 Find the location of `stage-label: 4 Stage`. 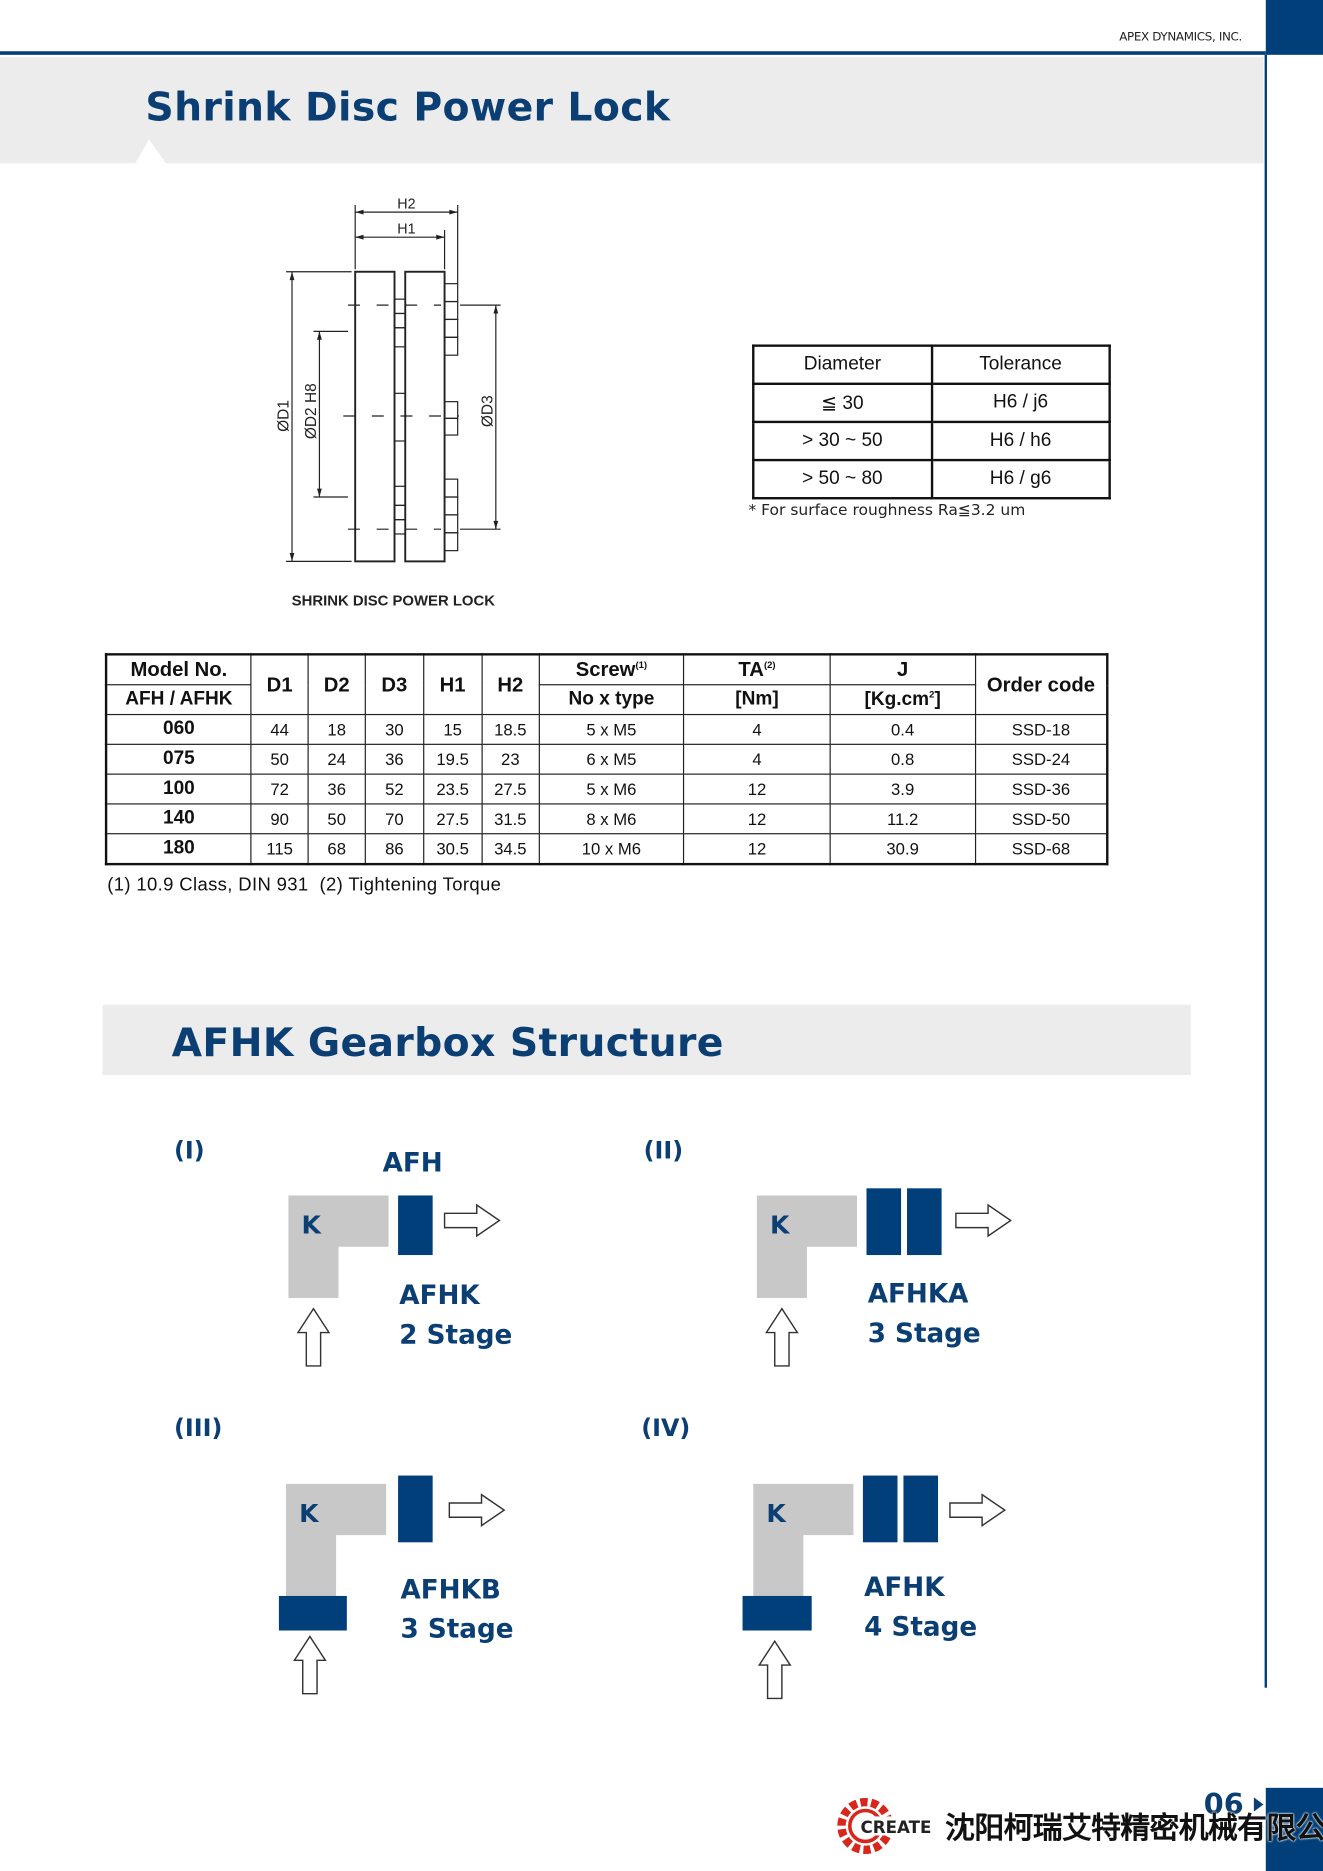

stage-label: 4 Stage is located at coordinates (920, 1627).